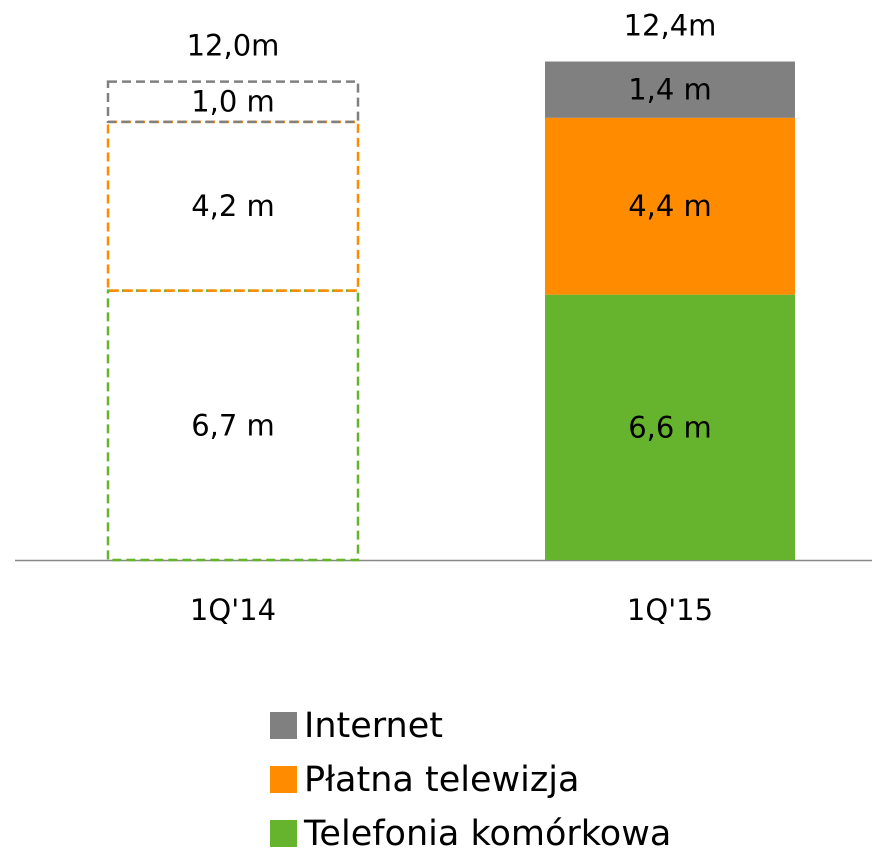 This screenshot has height=854, width=872. I want to click on value-label: 1,4 m, so click(670, 90).